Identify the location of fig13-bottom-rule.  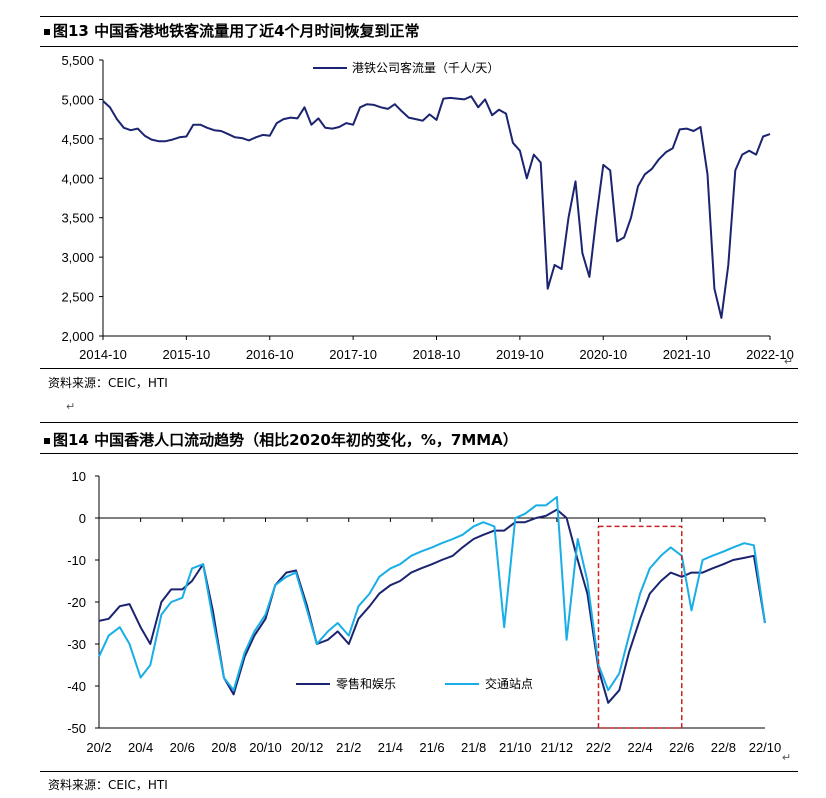
(419, 368).